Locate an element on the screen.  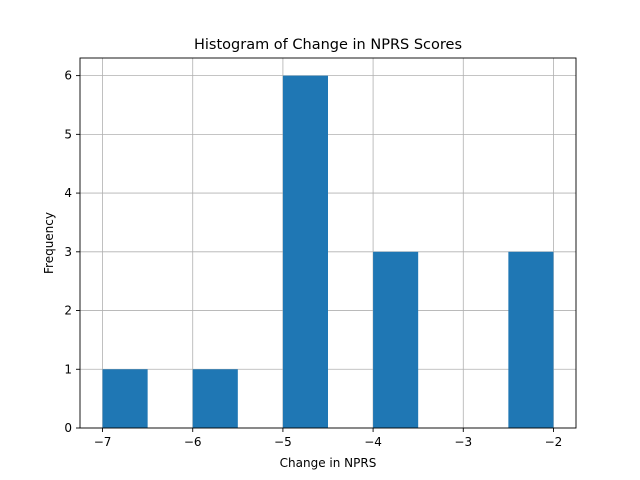
x-tick-label: −7 is located at coordinates (103, 442).